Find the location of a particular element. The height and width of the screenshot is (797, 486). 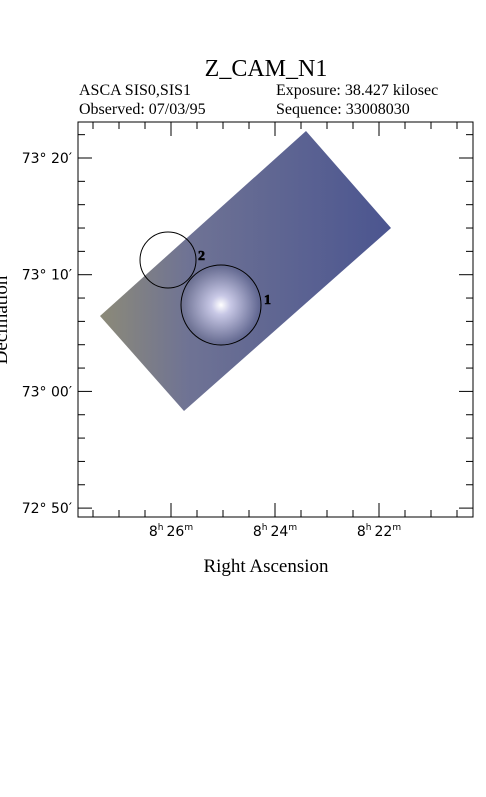

y-tick-label: 73° 20′ is located at coordinates (47, 159).